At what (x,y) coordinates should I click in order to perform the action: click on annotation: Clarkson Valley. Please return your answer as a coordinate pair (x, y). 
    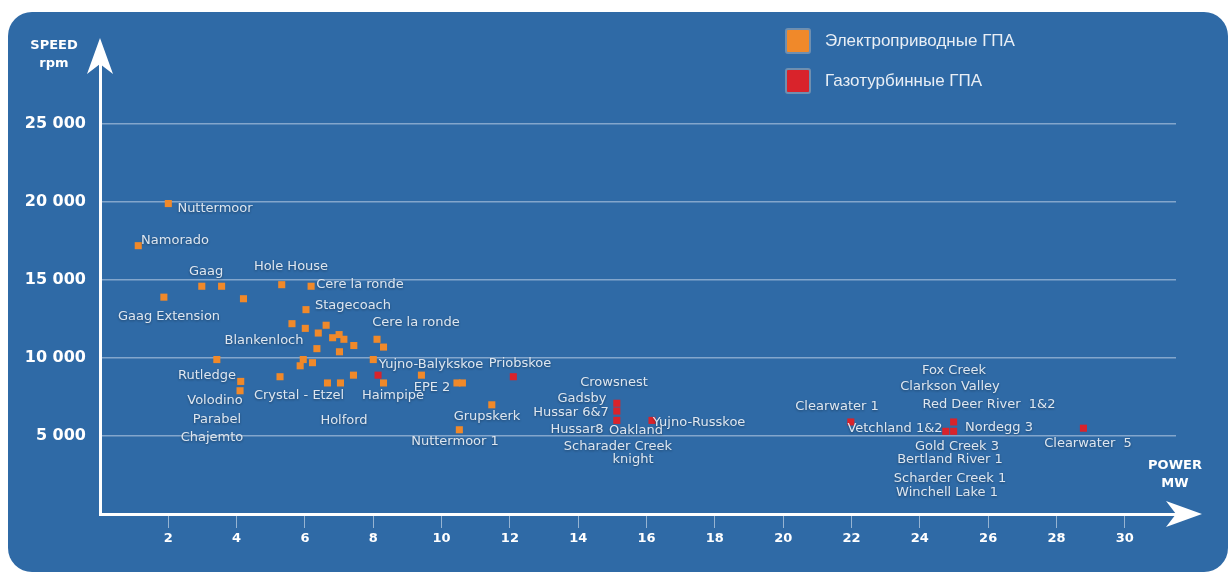
    Looking at the image, I should click on (950, 386).